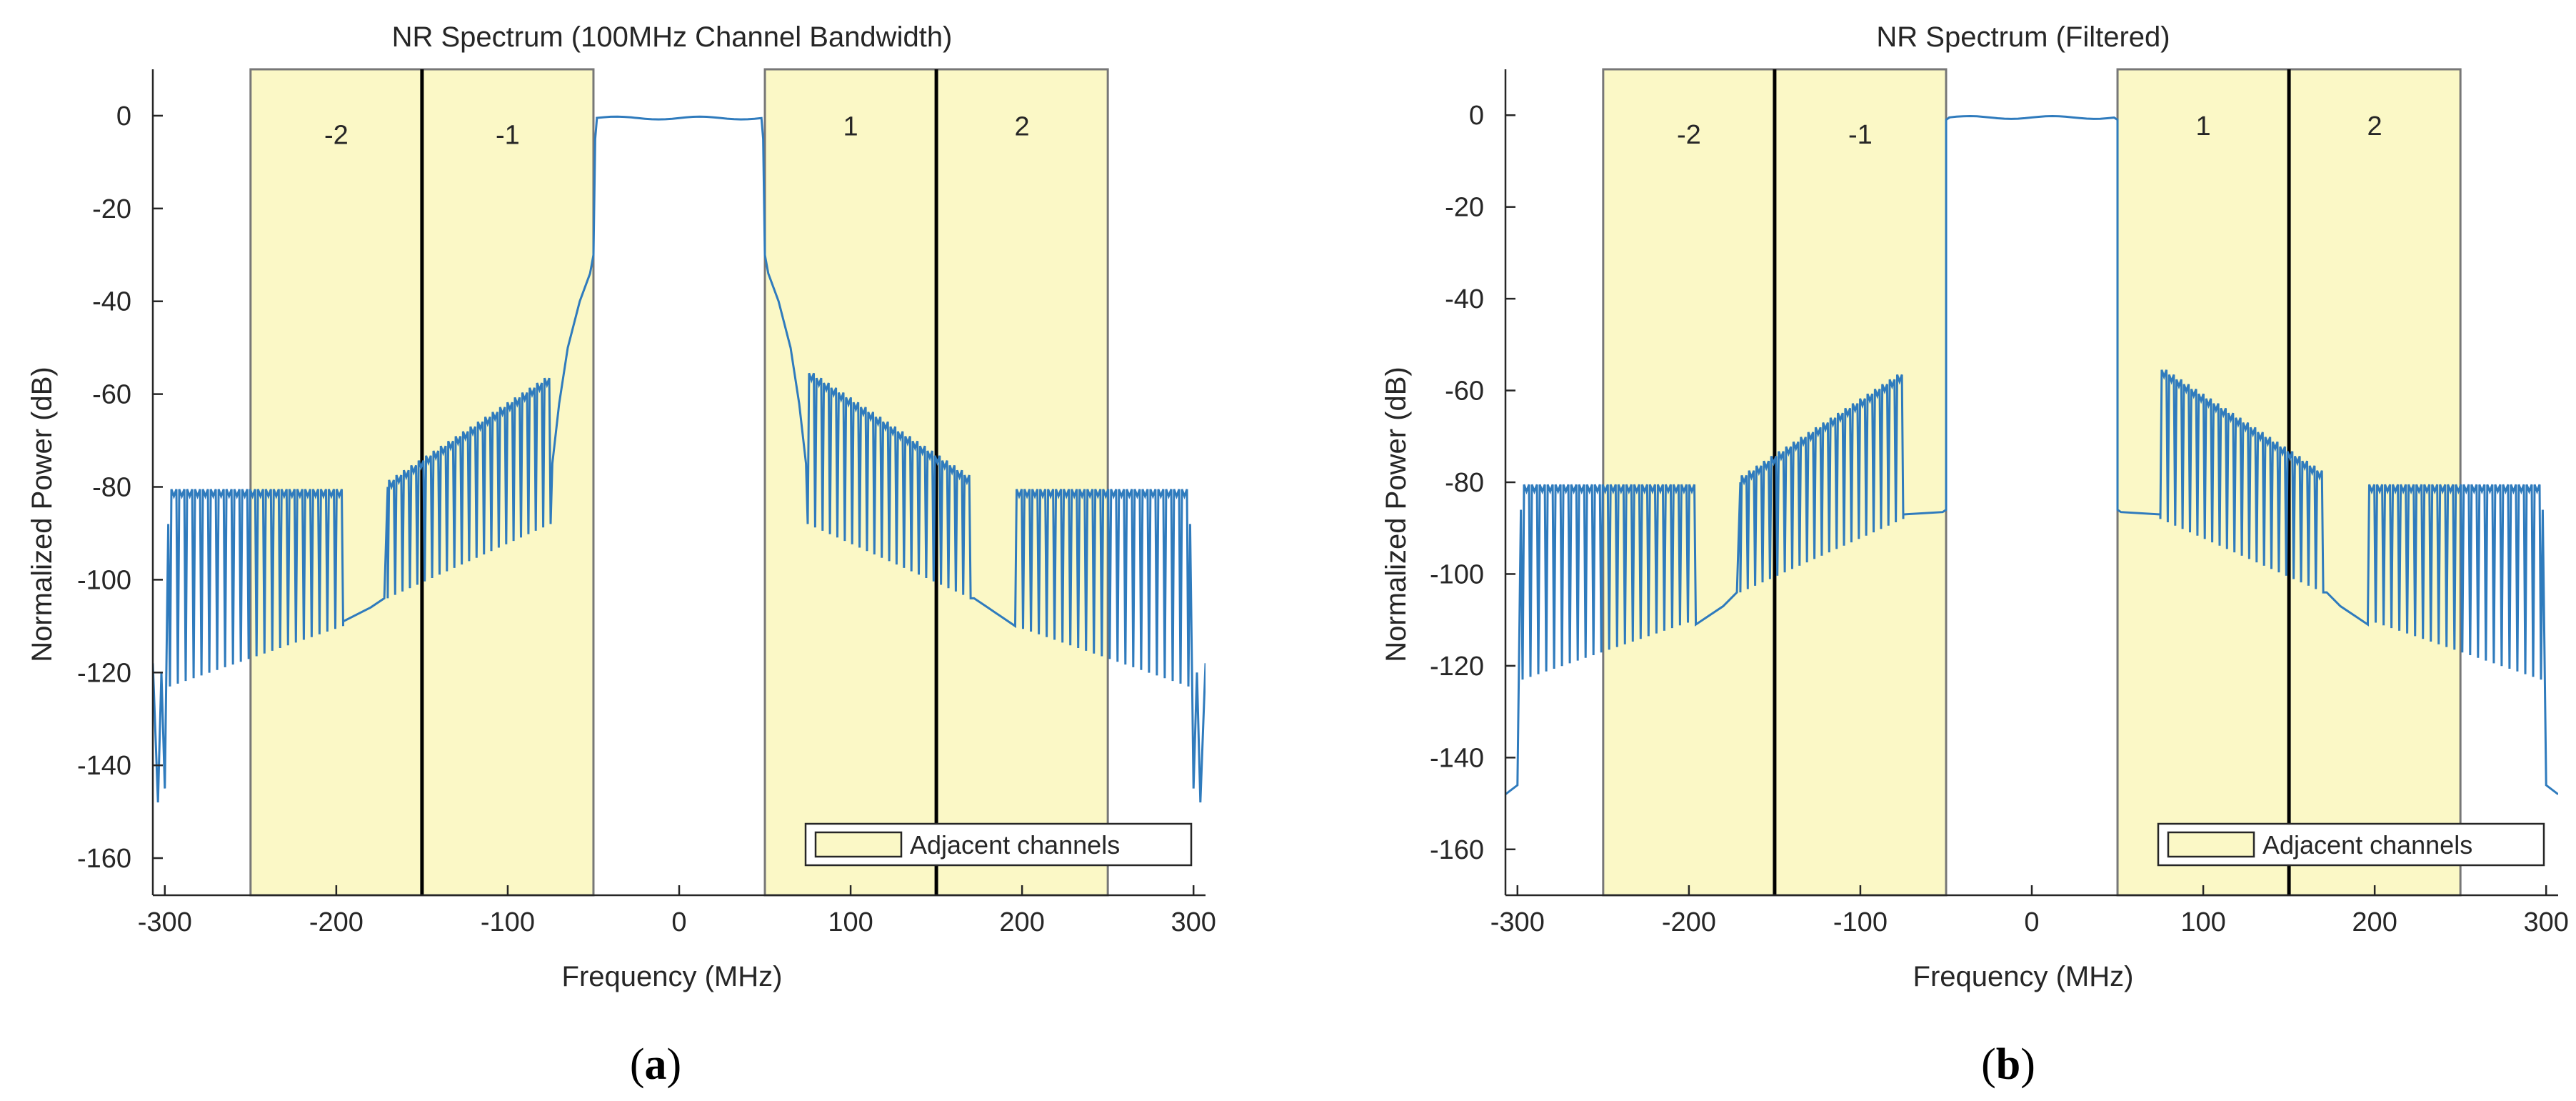 This screenshot has height=1101, width=2576. I want to click on panel-caption: (a), so click(655, 1064).